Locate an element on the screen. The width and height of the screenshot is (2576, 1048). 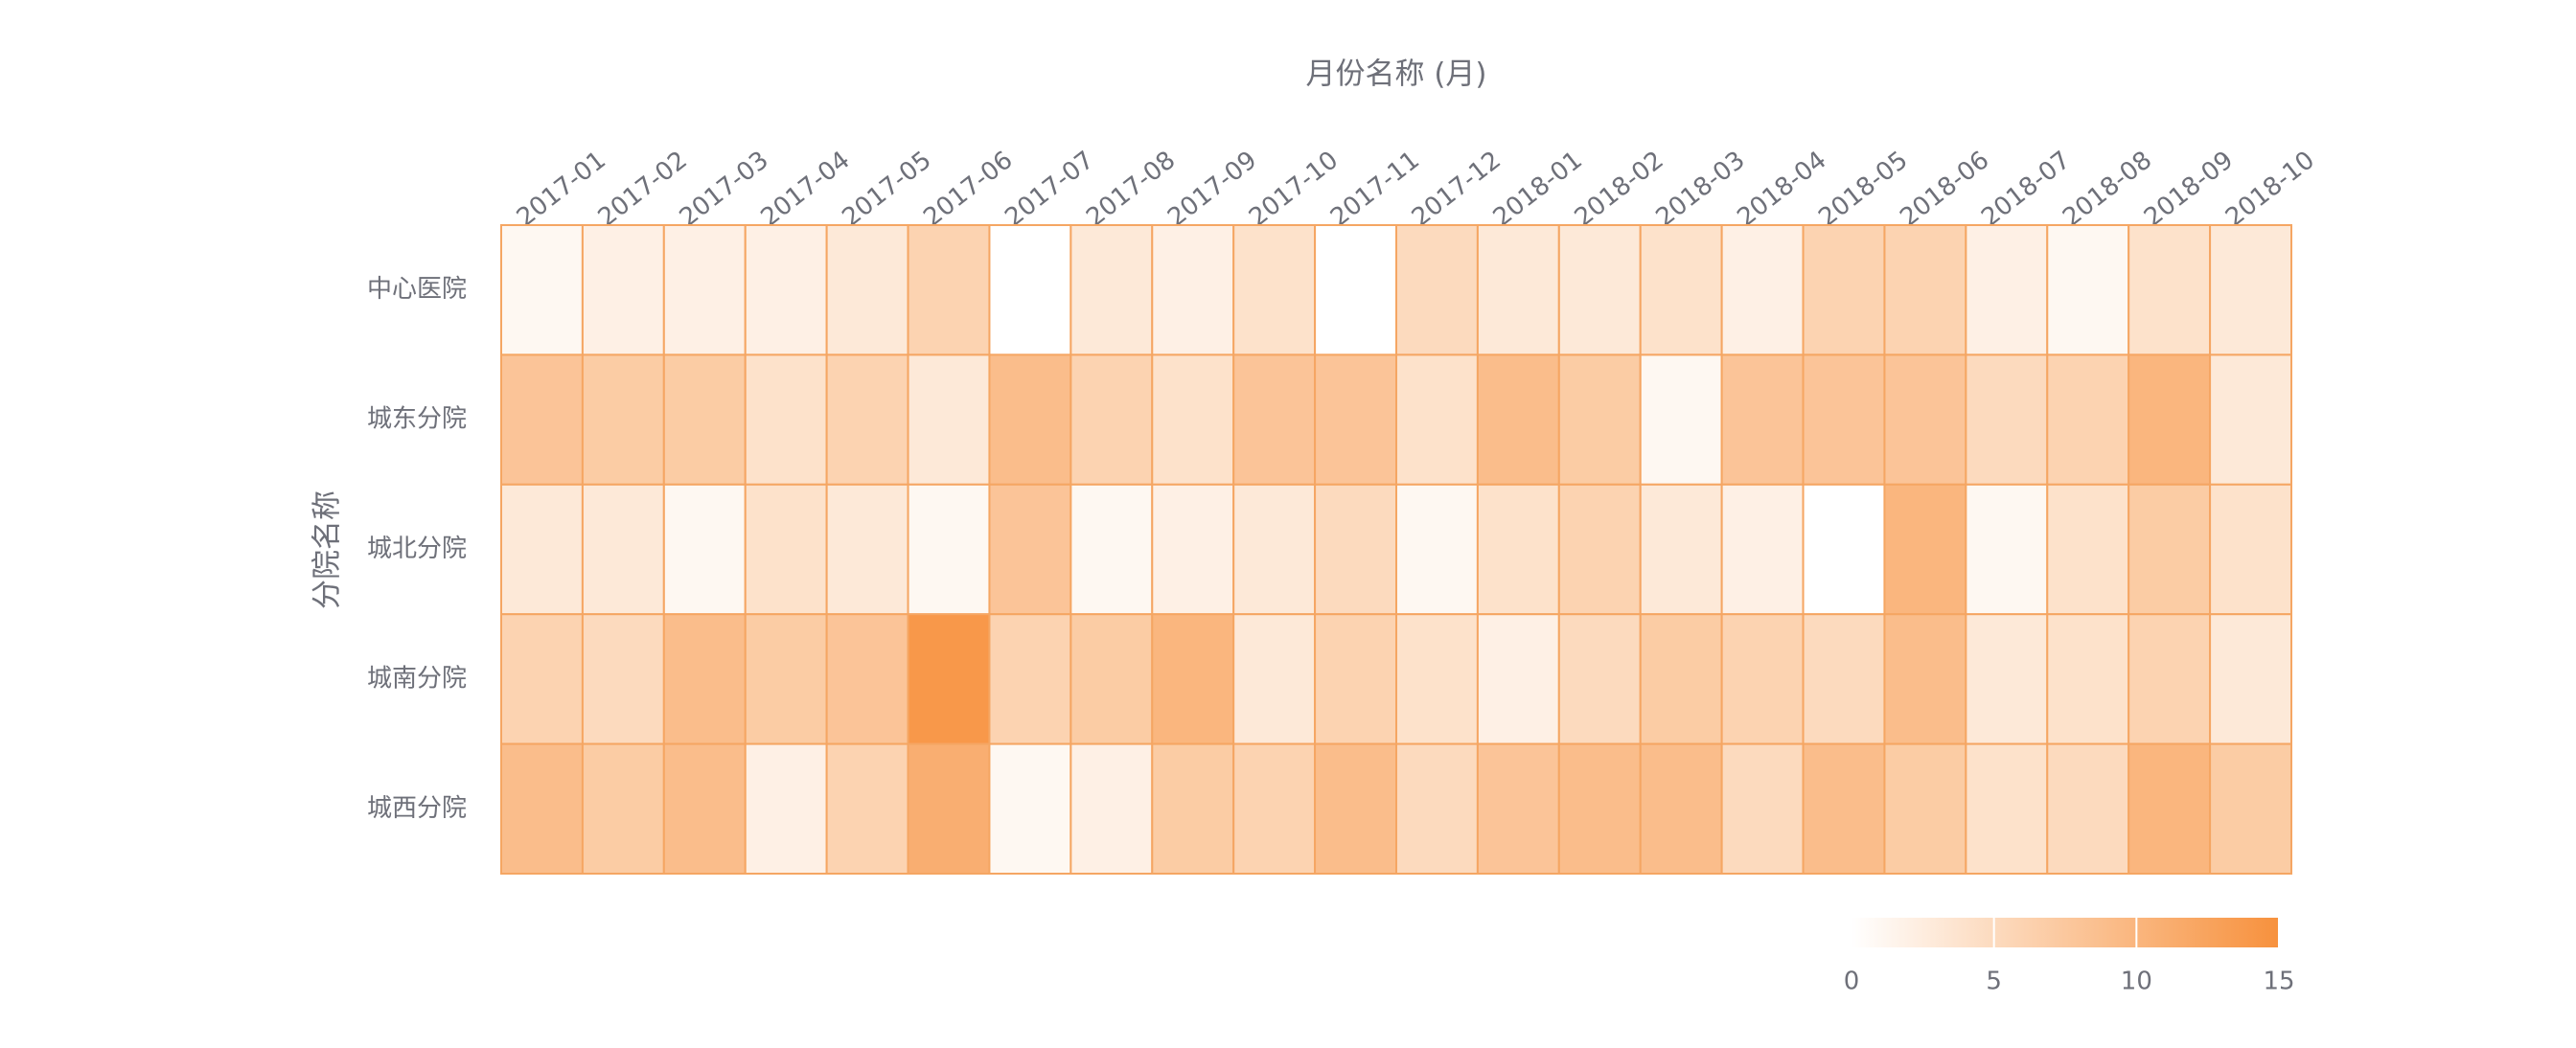
x-tick-label: 2018-01 is located at coordinates (1538, 189).